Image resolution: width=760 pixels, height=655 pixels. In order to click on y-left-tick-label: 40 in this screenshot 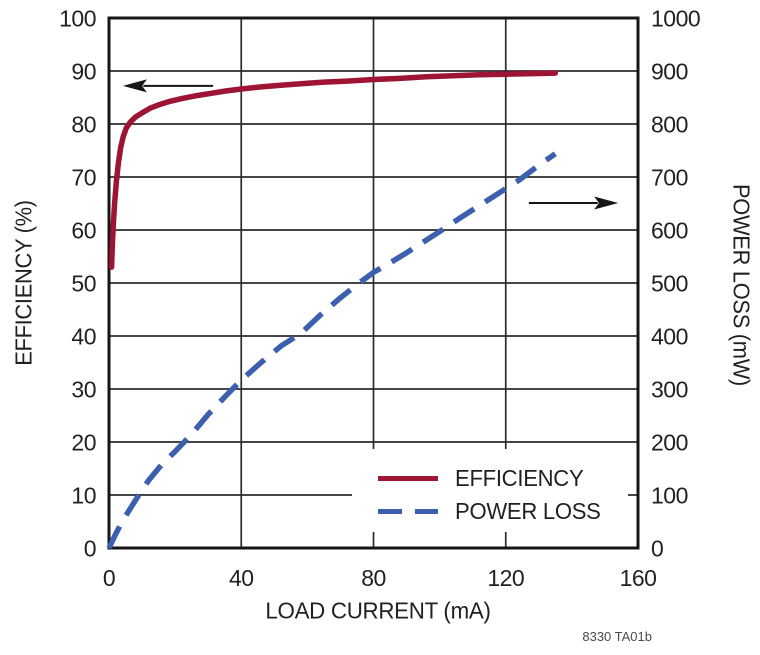, I will do `click(83, 337)`.